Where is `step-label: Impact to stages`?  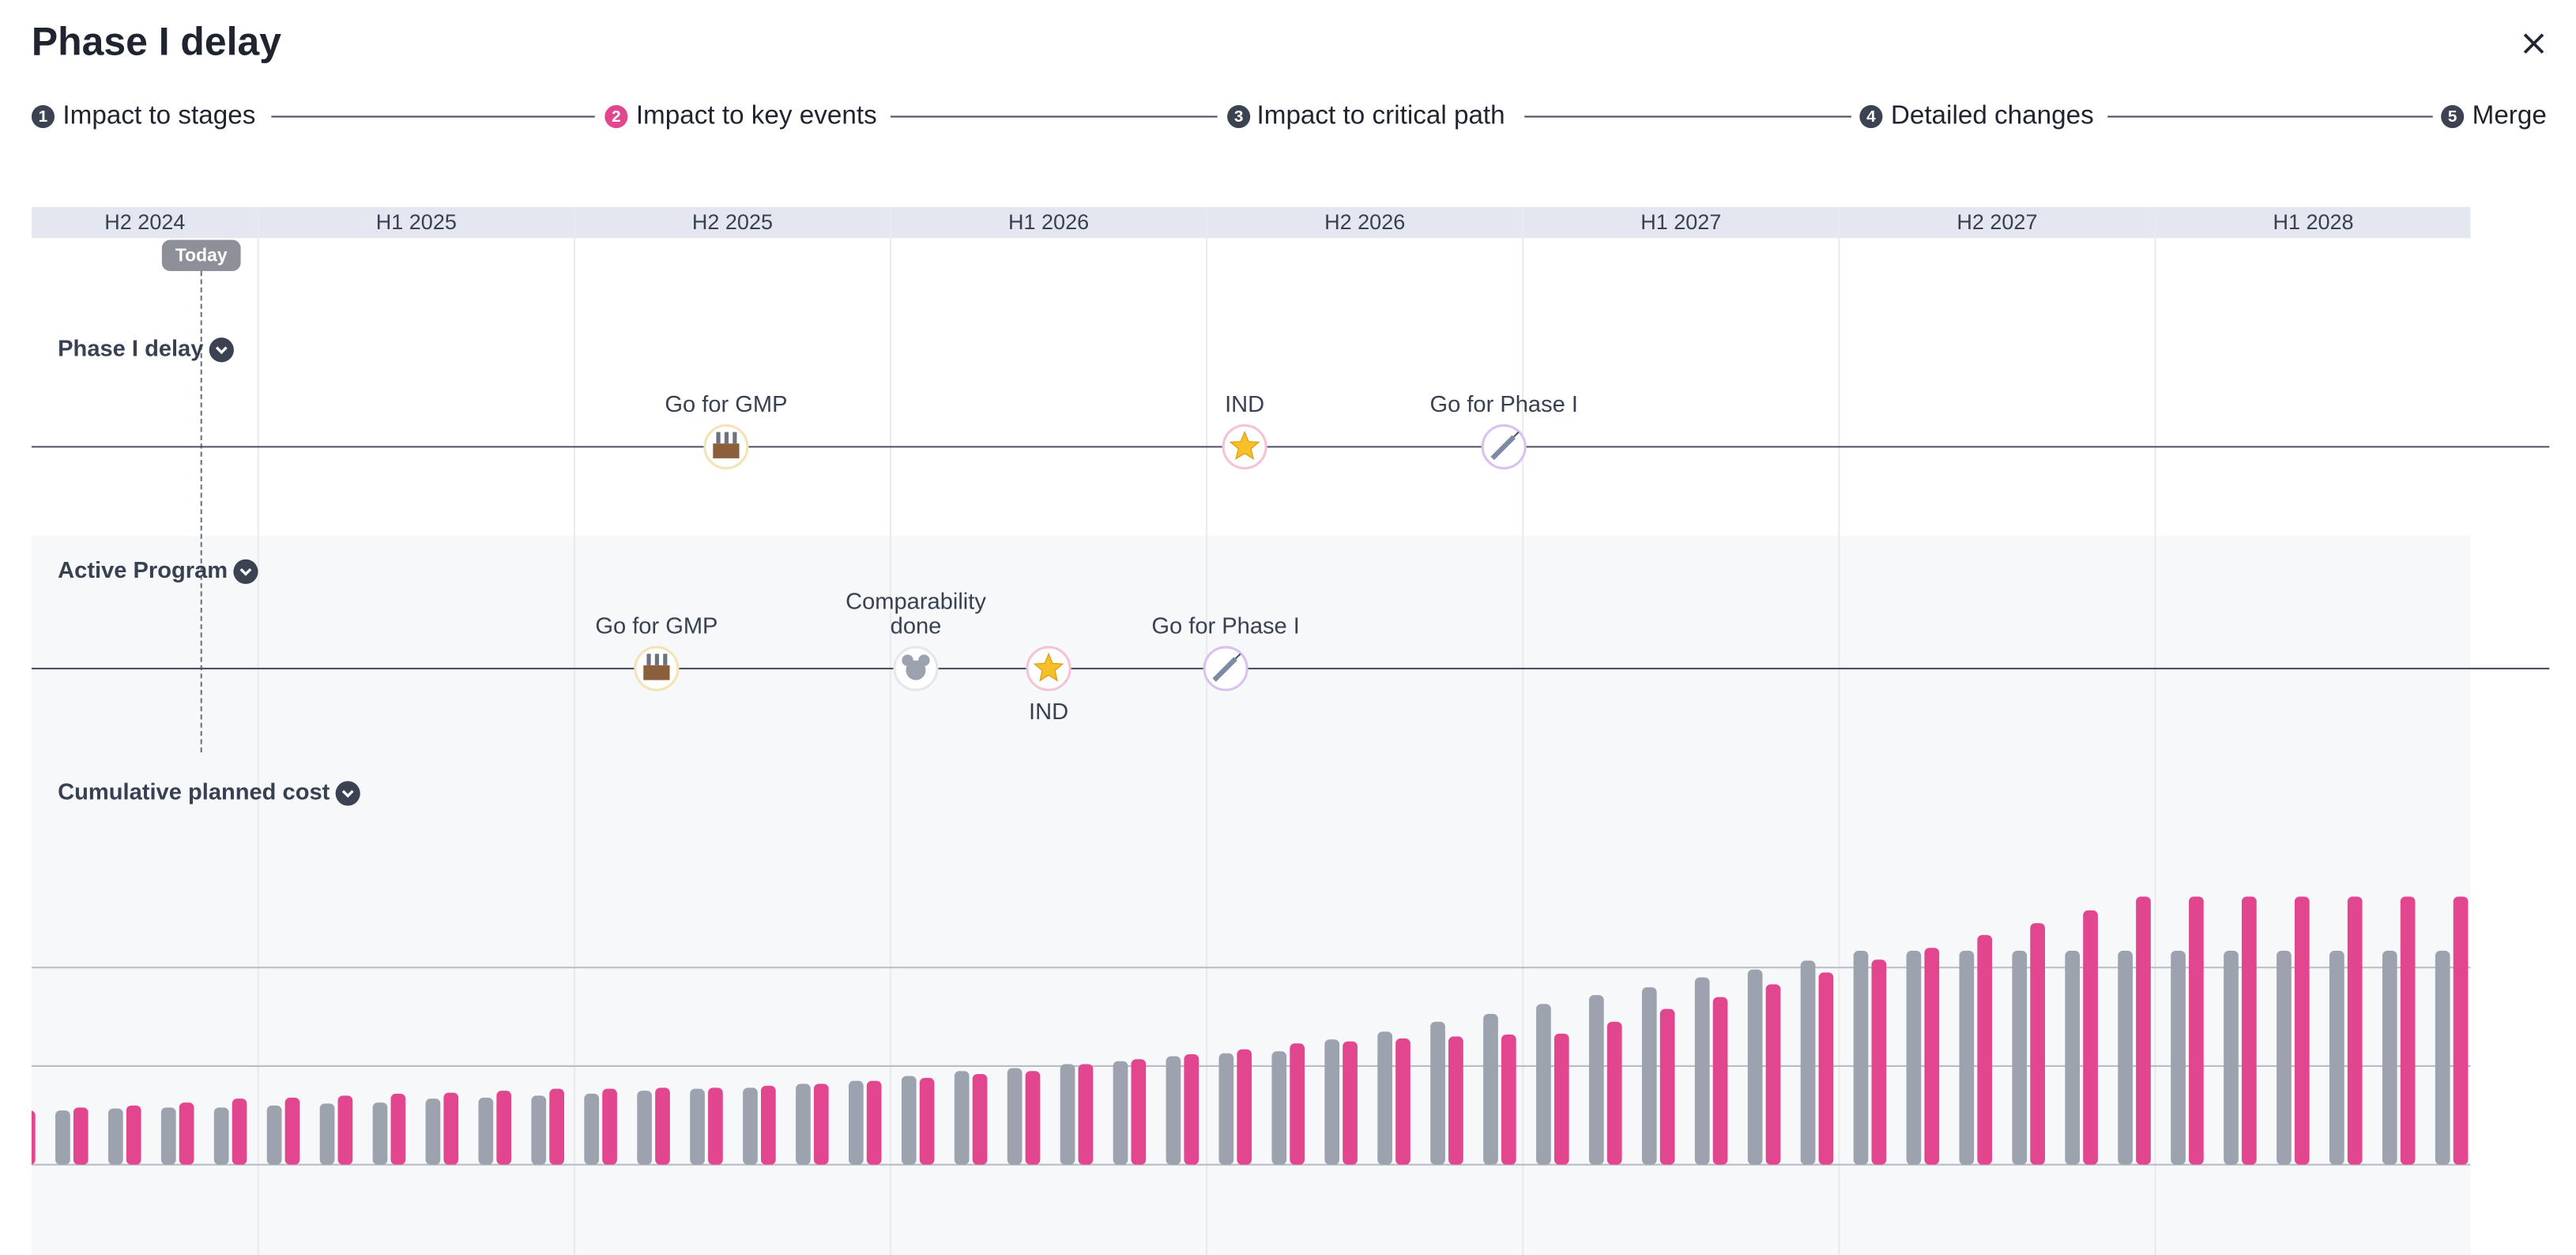
step-label: Impact to stages is located at coordinates (158, 115).